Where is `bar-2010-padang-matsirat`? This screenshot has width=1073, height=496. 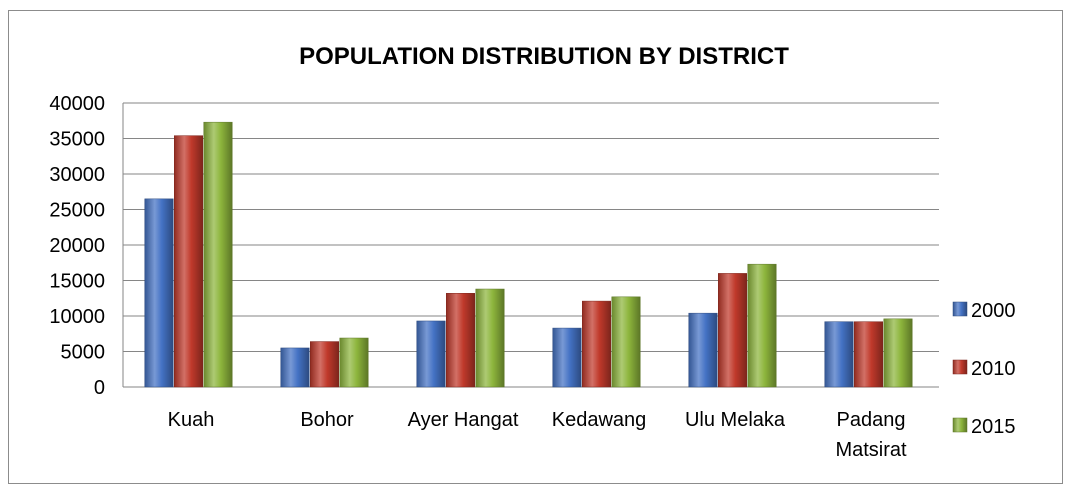 bar-2010-padang-matsirat is located at coordinates (868, 354).